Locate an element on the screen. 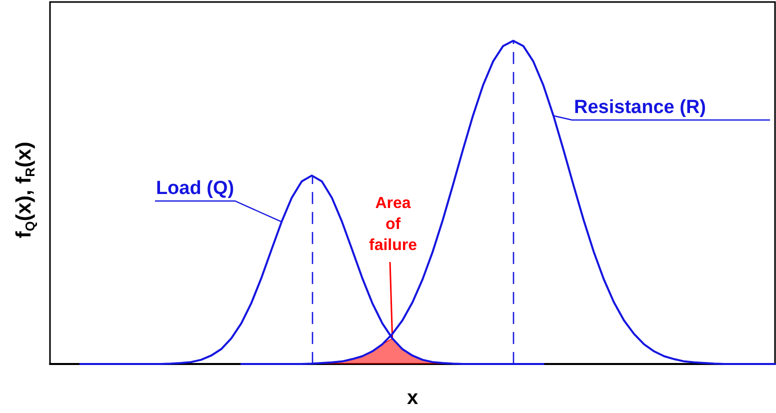 This screenshot has height=413, width=776. y-axis-title: fQ(x), fR(x) is located at coordinates (25, 190).